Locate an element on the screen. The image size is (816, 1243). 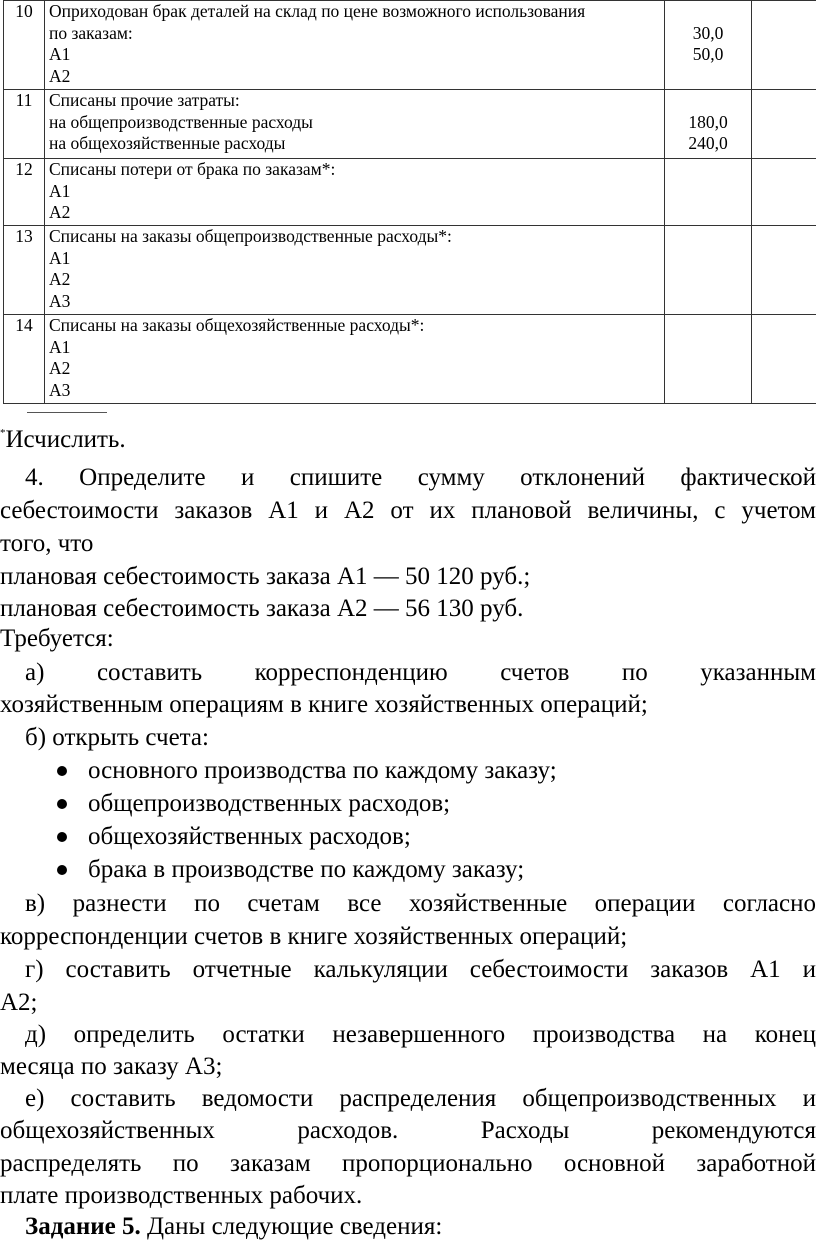
amount-cell: 180,0 240,0 is located at coordinates (708, 124).